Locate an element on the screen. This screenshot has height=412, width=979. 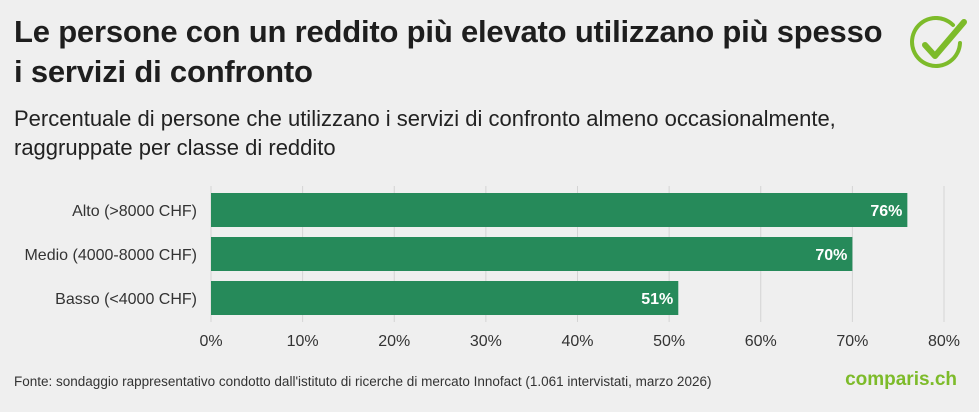
x-tick-label: 20% is located at coordinates (394, 341).